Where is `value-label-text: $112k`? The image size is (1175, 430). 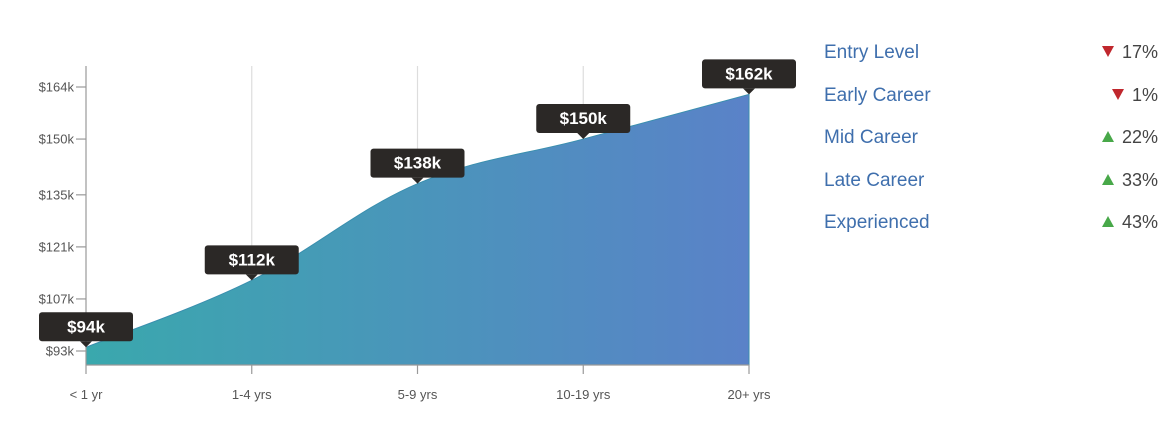 value-label-text: $112k is located at coordinates (252, 259).